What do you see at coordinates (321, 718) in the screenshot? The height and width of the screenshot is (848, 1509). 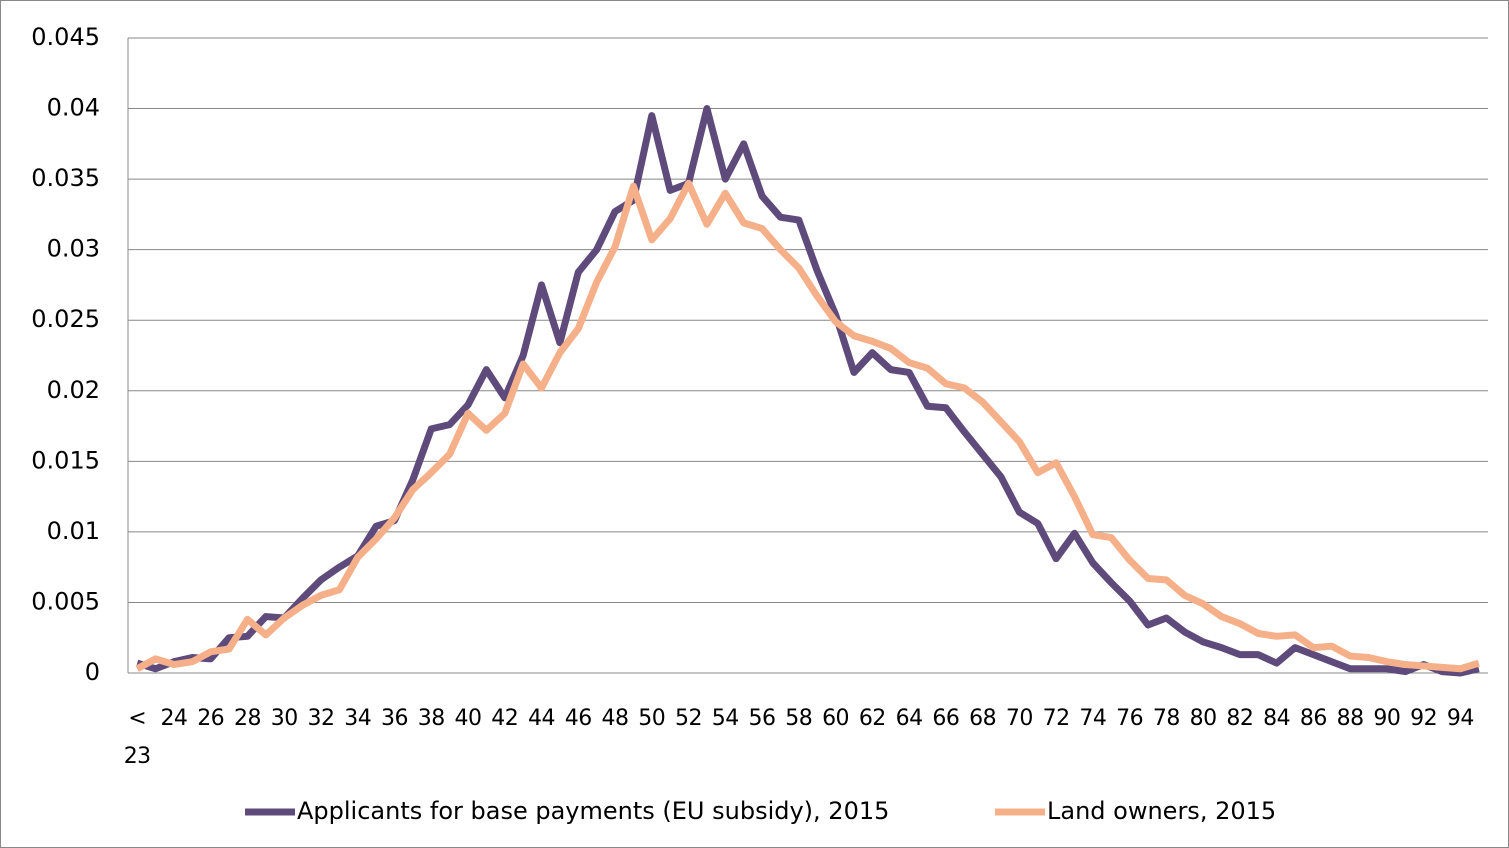 I see `x-tick-label: 32` at bounding box center [321, 718].